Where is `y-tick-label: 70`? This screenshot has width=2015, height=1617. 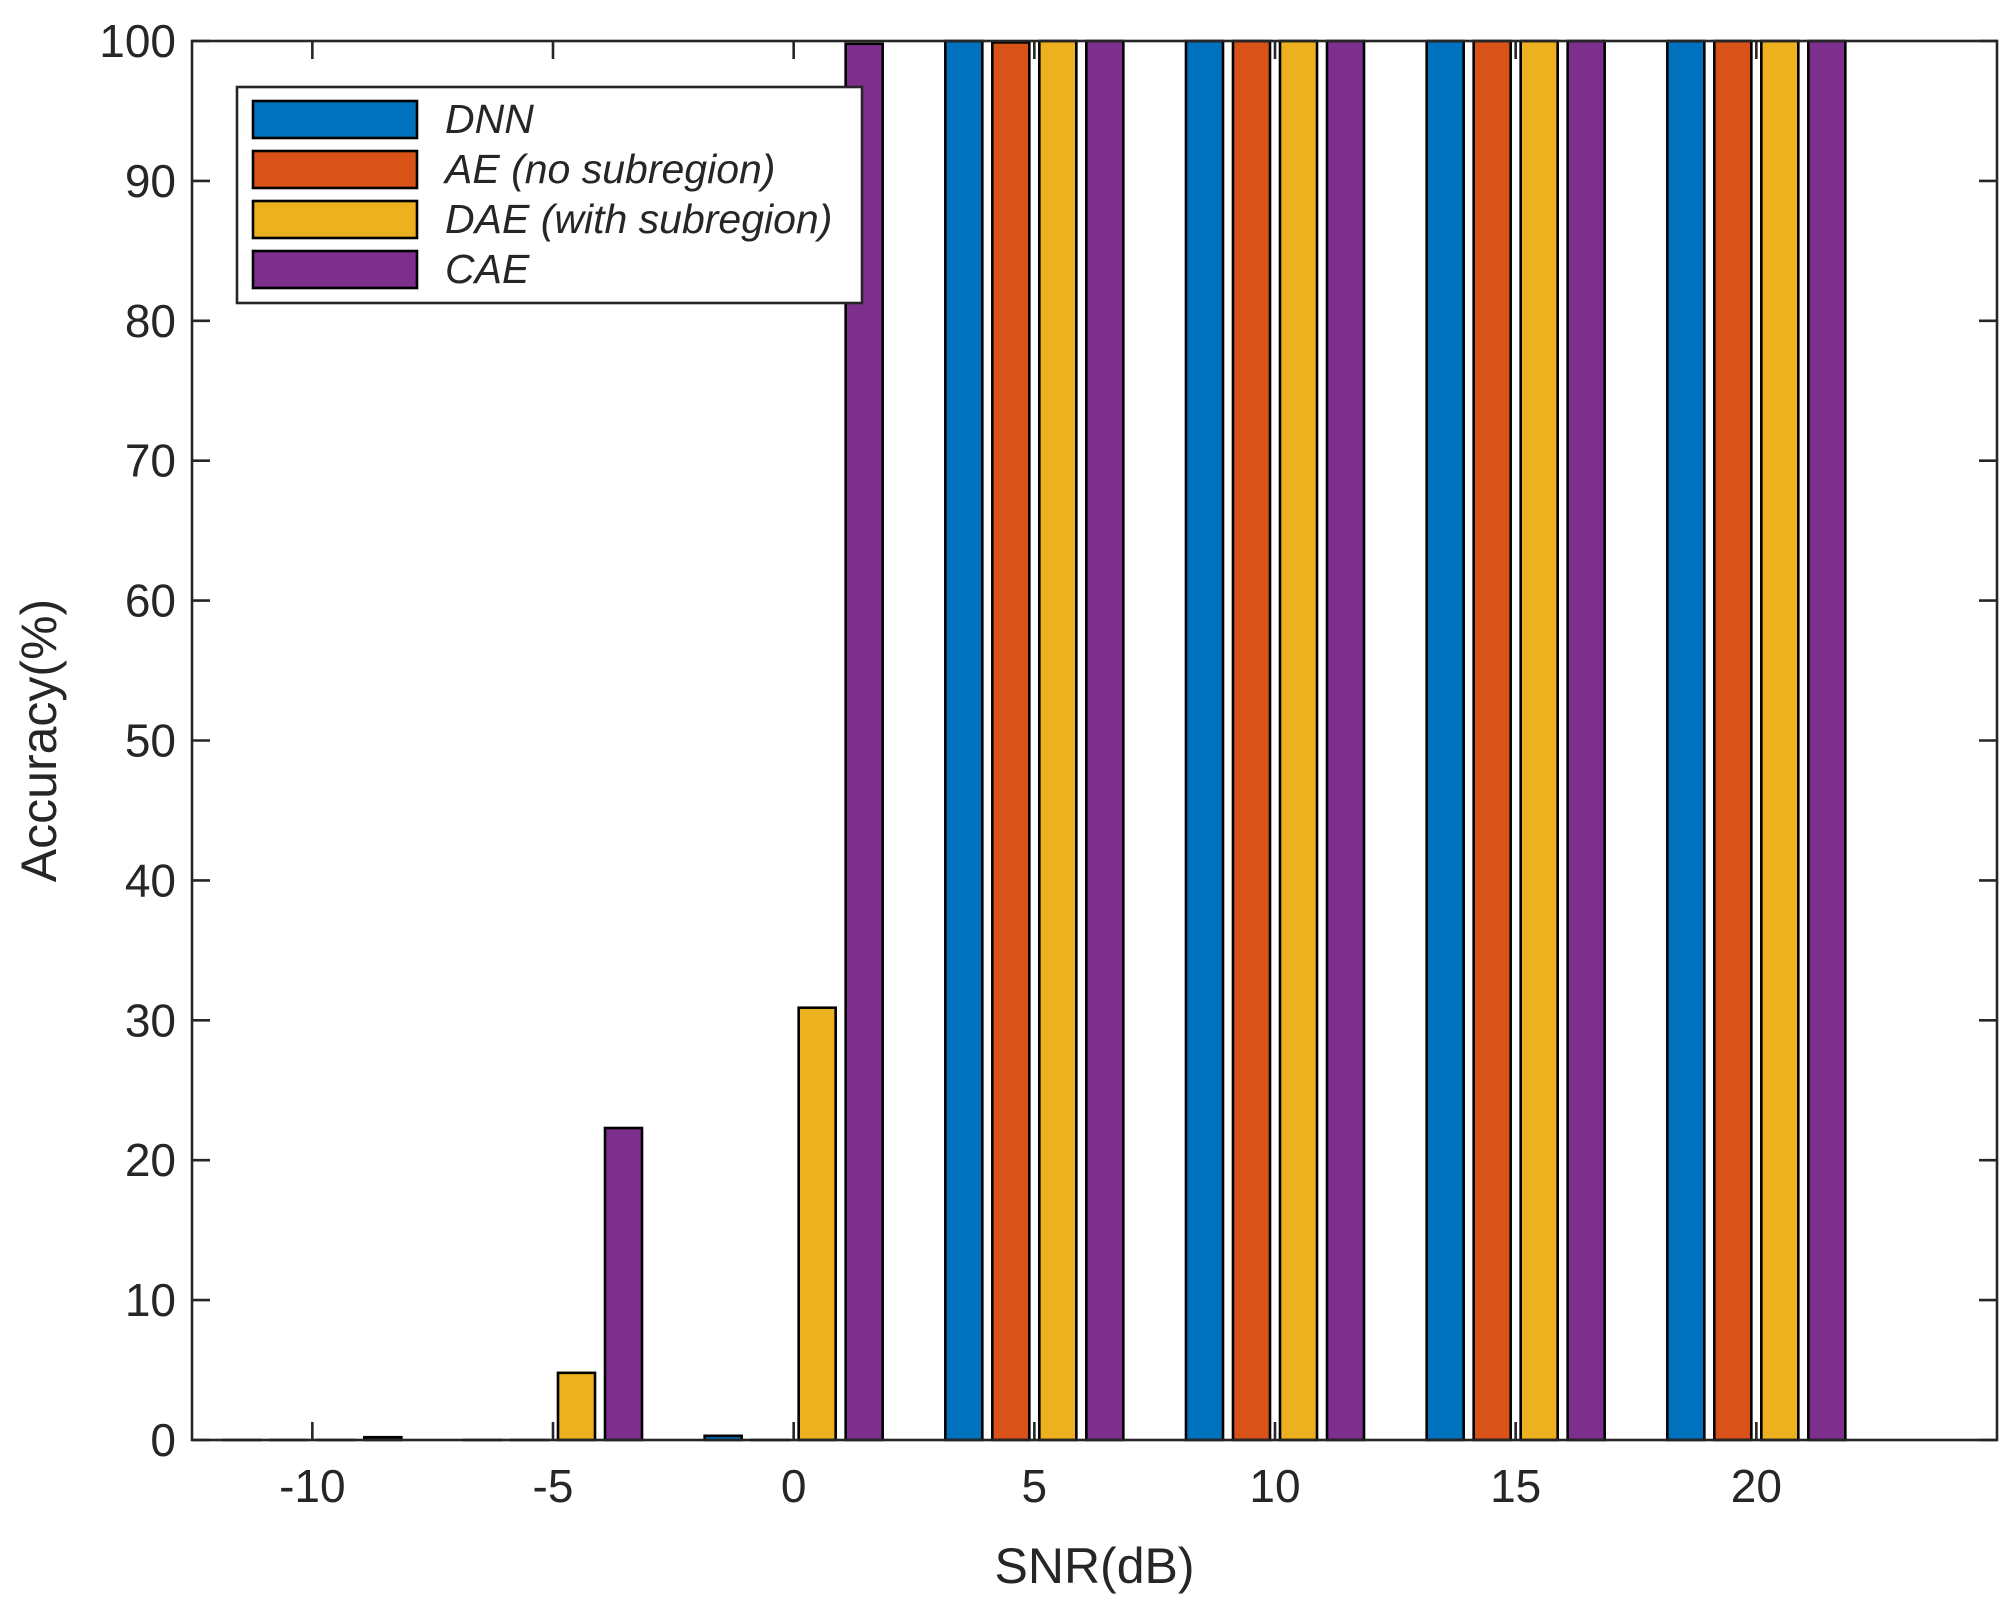 y-tick-label: 70 is located at coordinates (150, 461).